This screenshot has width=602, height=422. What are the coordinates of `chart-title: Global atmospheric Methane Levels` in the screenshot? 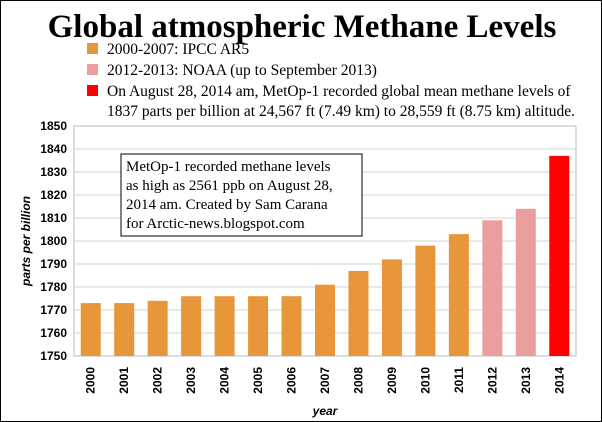 It's located at (302, 27).